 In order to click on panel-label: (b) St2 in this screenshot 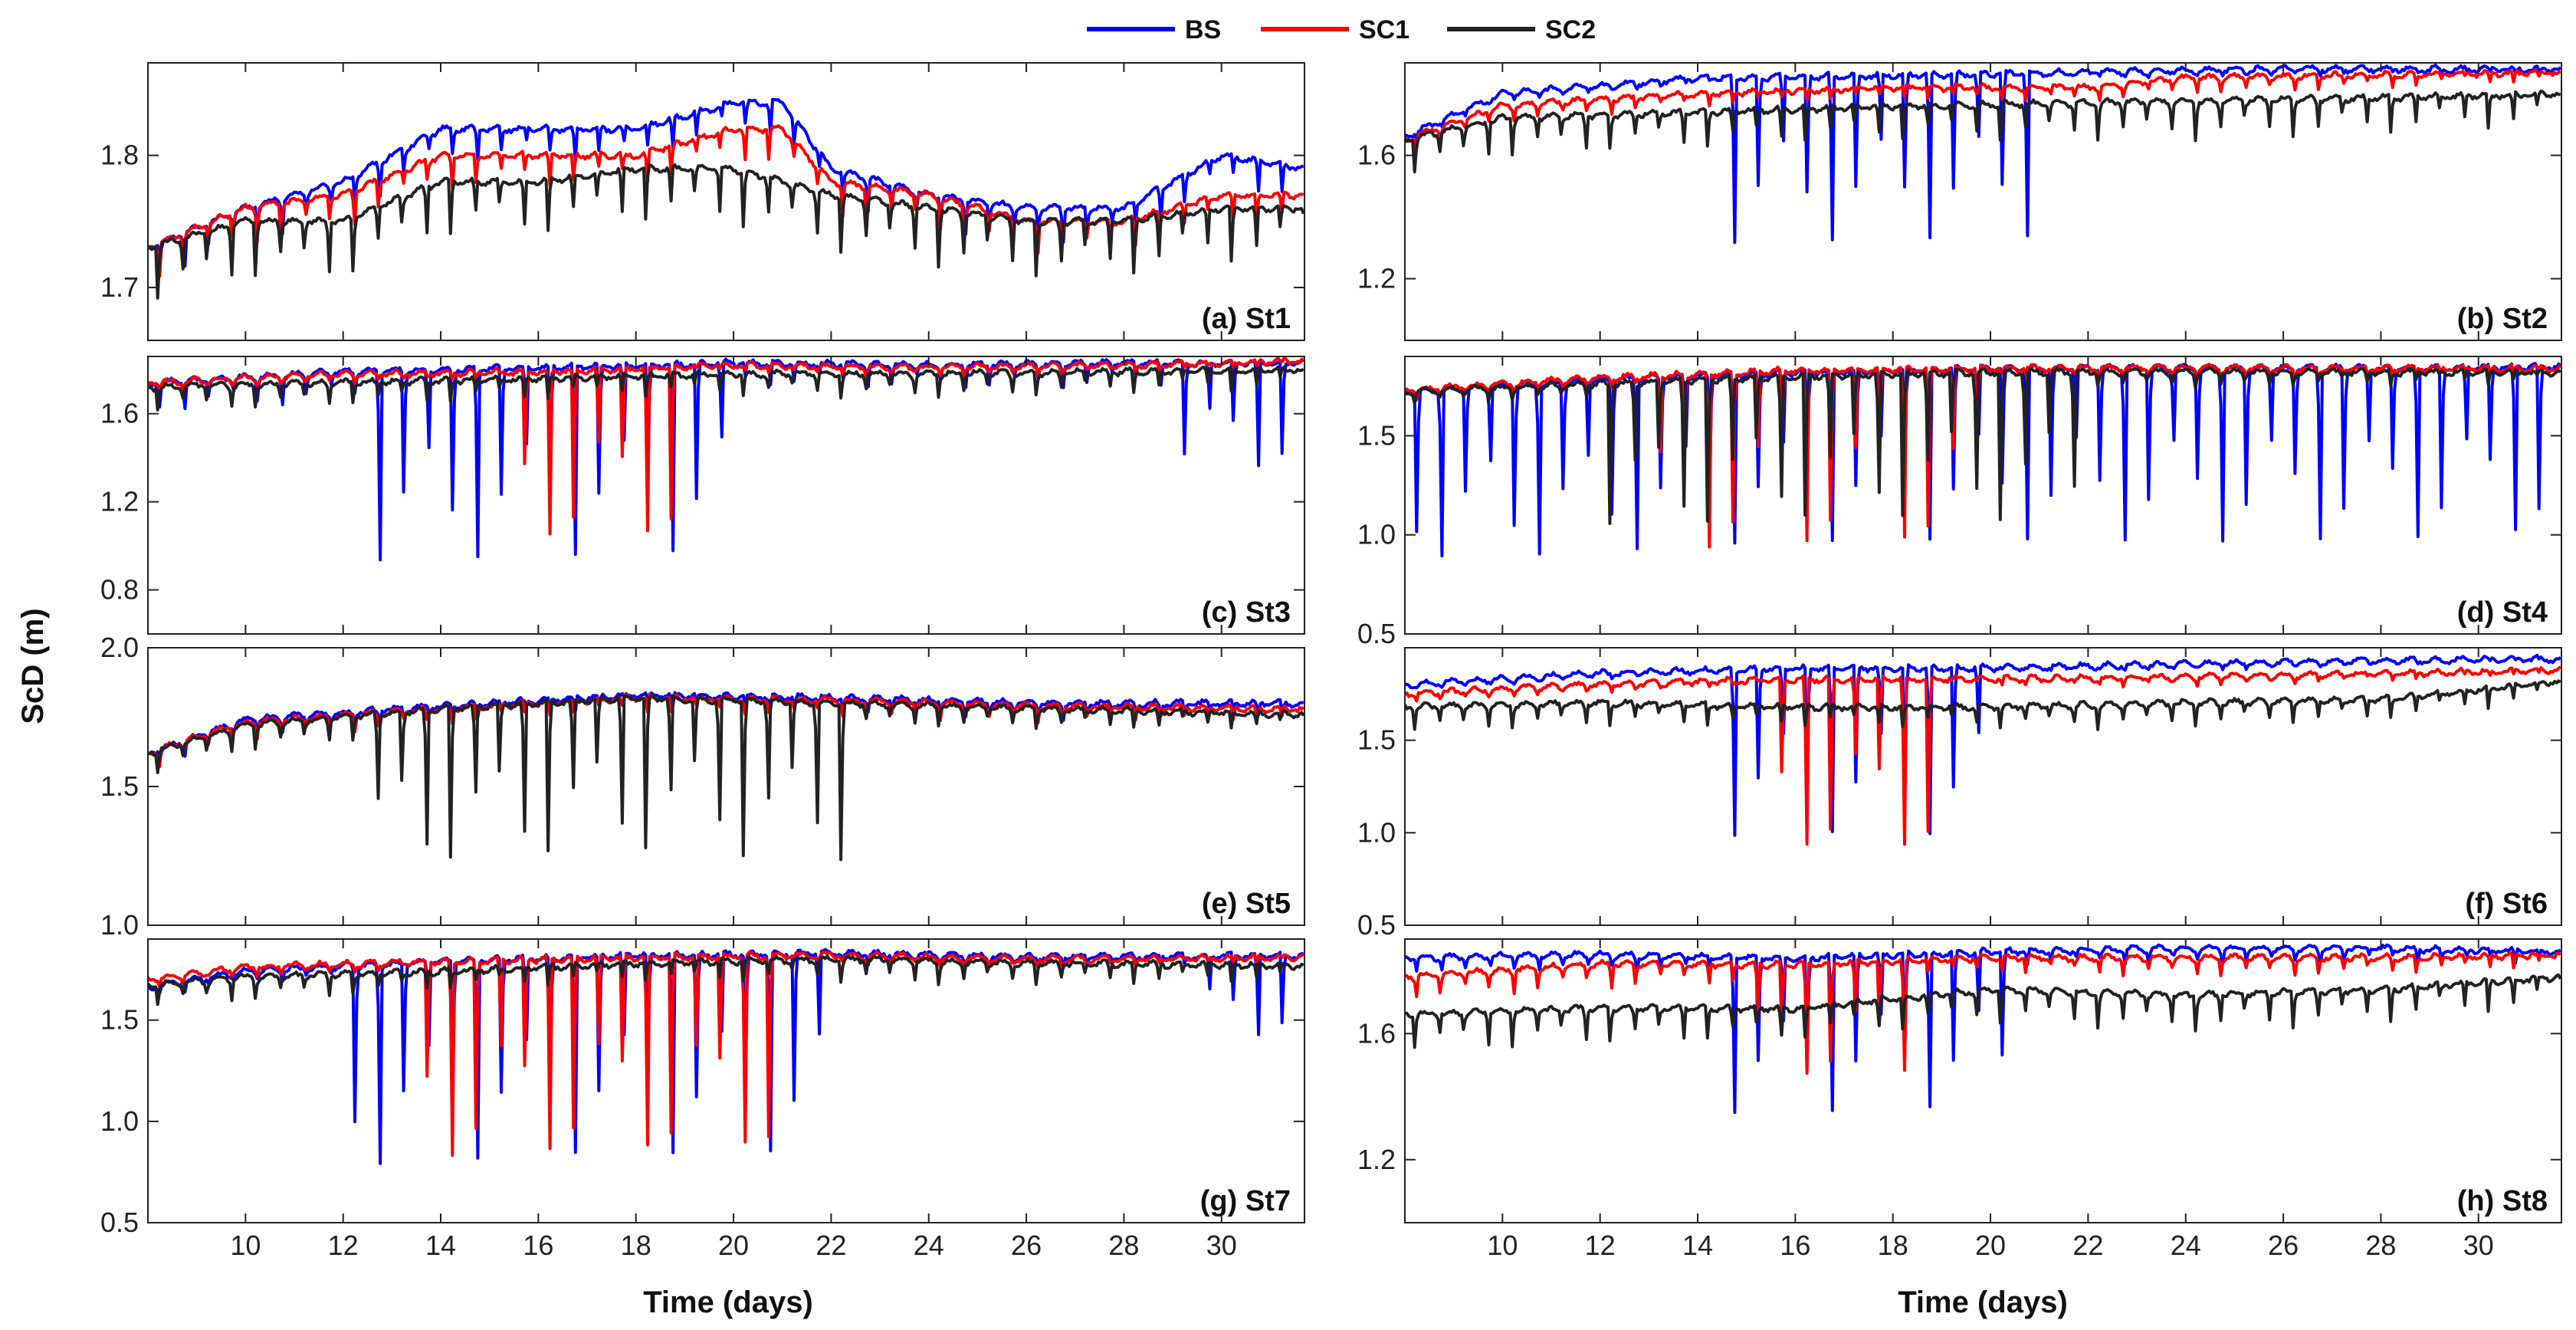, I will do `click(2502, 319)`.